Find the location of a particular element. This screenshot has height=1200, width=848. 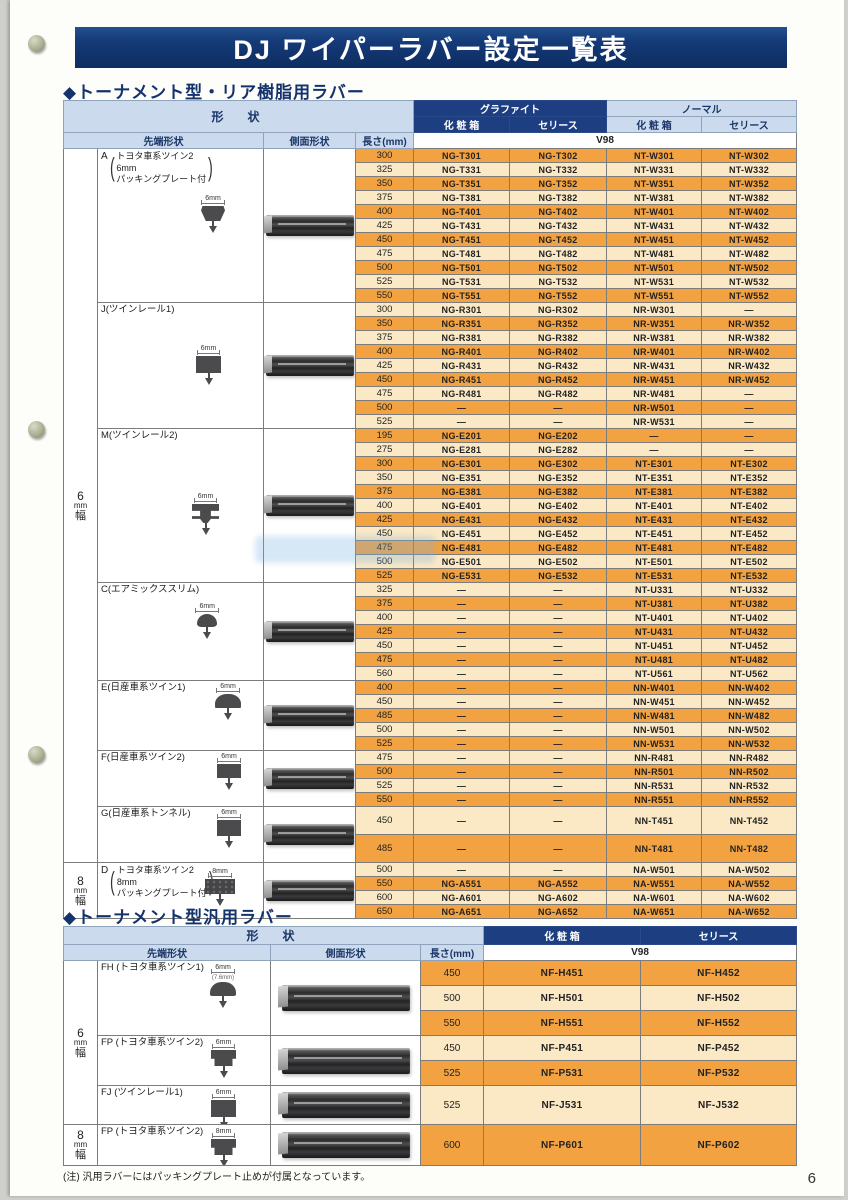

header-version: V98 is located at coordinates (605, 140).